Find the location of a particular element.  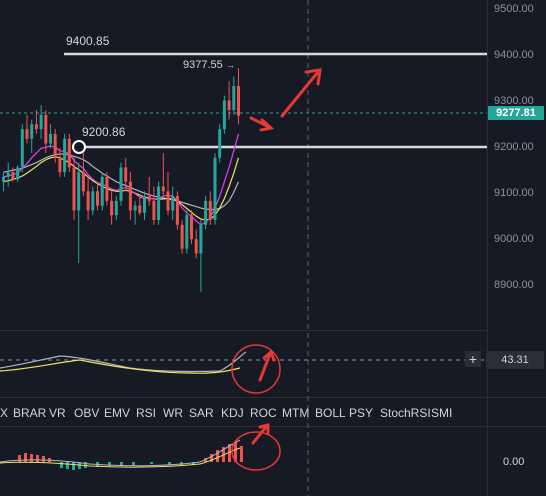

tab-brar: BRAR is located at coordinates (30, 413).